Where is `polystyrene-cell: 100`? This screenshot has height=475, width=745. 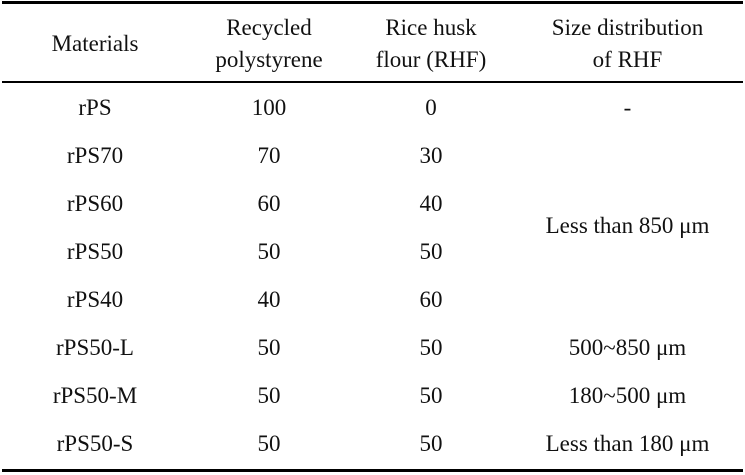 polystyrene-cell: 100 is located at coordinates (269, 107).